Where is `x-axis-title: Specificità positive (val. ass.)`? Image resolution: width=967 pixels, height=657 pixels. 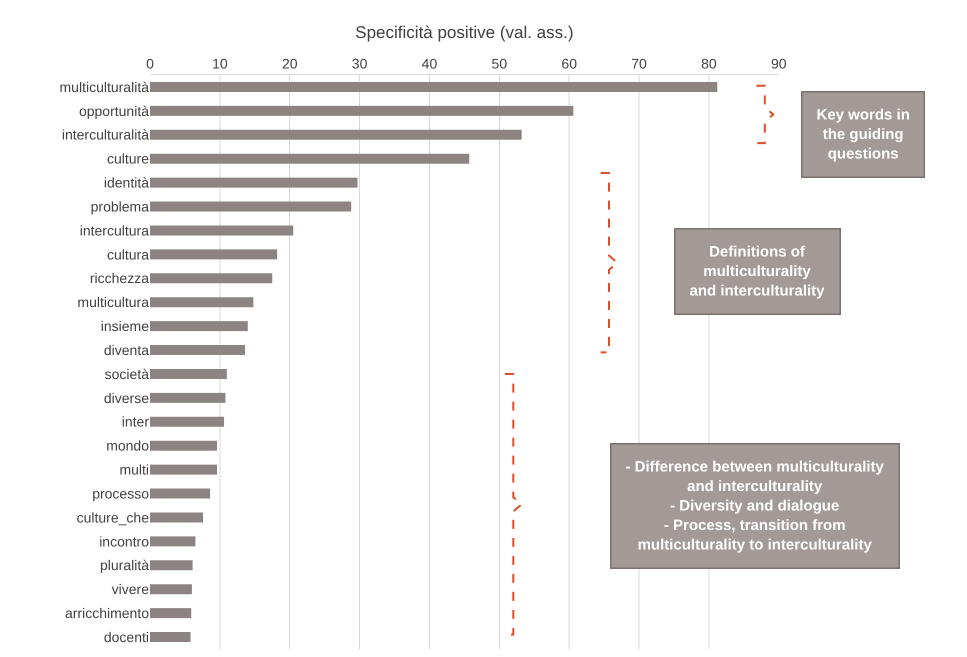
x-axis-title: Specificità positive (val. ass.) is located at coordinates (464, 32).